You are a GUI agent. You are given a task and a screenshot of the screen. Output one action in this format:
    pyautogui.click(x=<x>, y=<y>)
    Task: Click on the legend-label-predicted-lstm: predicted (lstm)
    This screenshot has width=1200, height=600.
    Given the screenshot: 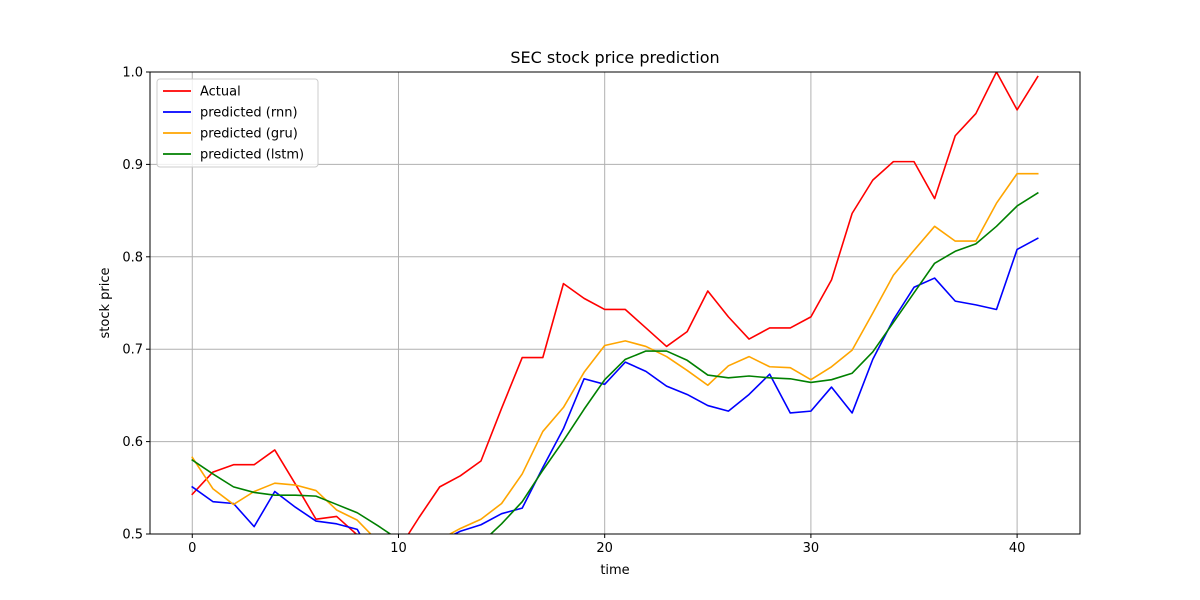 What is the action you would take?
    pyautogui.click(x=252, y=155)
    